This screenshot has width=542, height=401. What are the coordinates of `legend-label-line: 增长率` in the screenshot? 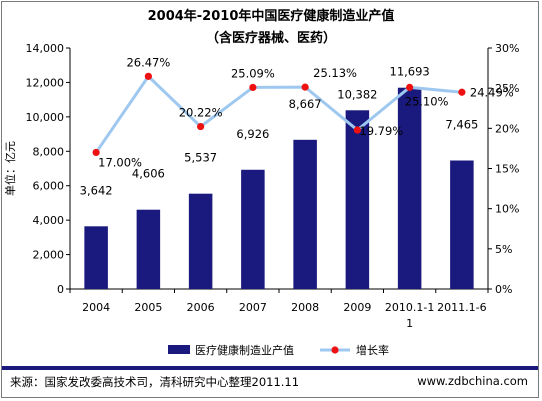 It's located at (372, 350).